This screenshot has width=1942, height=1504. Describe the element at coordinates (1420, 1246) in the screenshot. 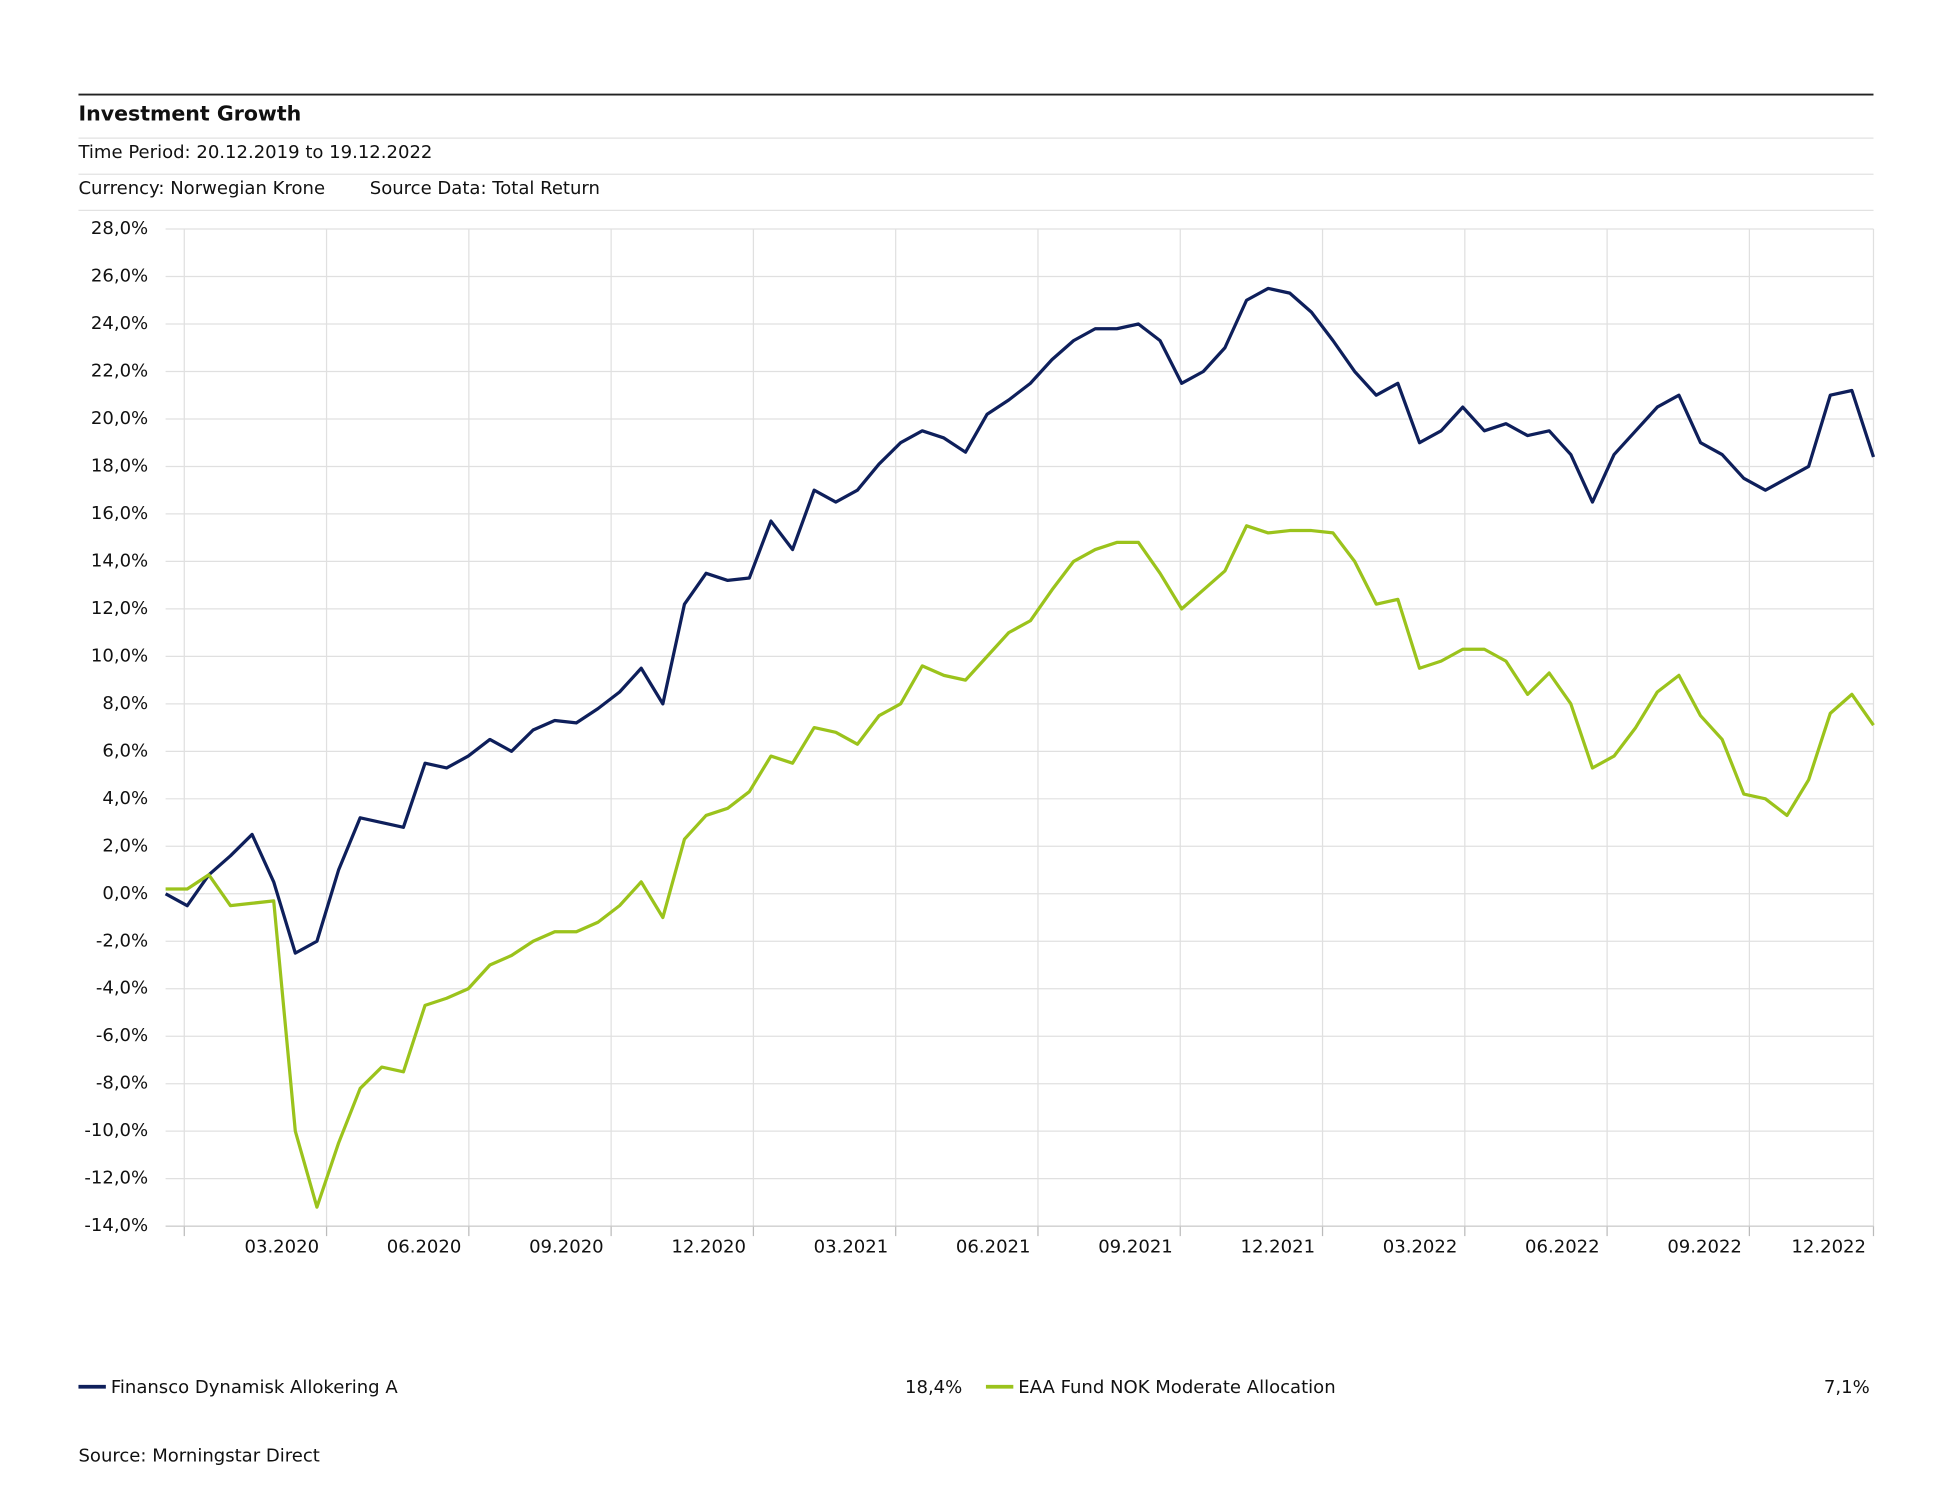

I see `x-tick-label: 03.2022` at that location.